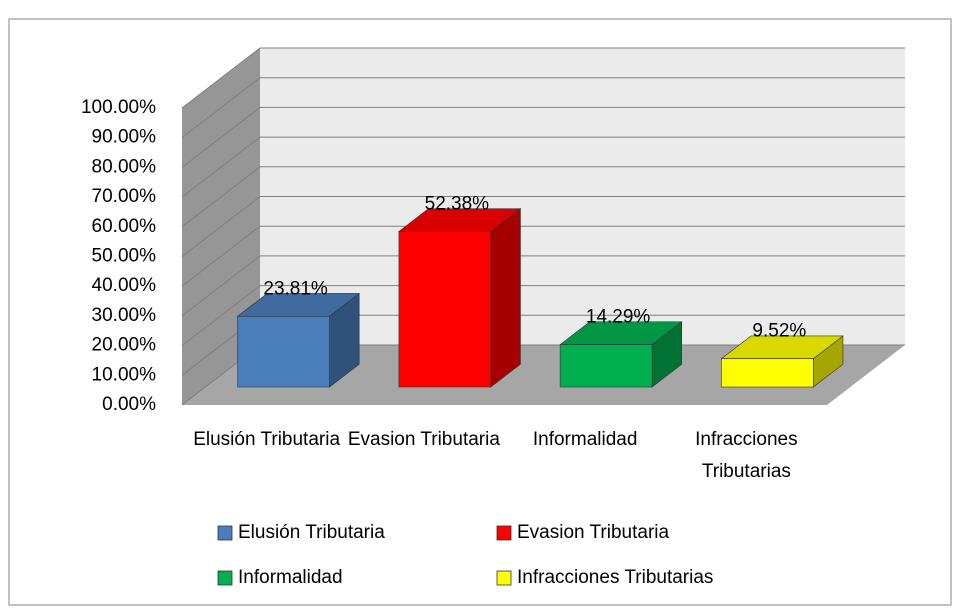  What do you see at coordinates (124, 285) in the screenshot?
I see `y-tick-label: 40.00%` at bounding box center [124, 285].